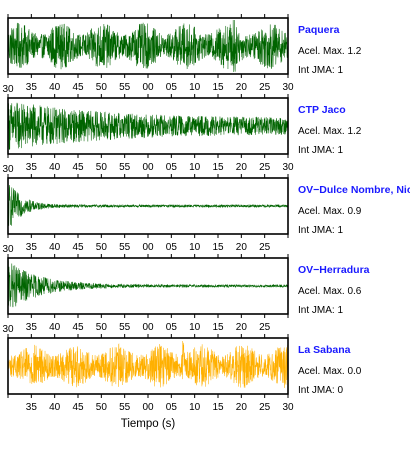 Image resolution: width=410 pixels, height=460 pixels. I want to click on acel-max-label: Acel. Max. 0.6, so click(330, 291).